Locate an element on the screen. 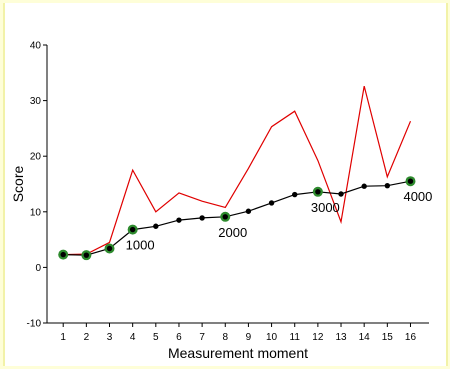 The height and width of the screenshot is (369, 450). annotation-label: 4000 is located at coordinates (417, 196).